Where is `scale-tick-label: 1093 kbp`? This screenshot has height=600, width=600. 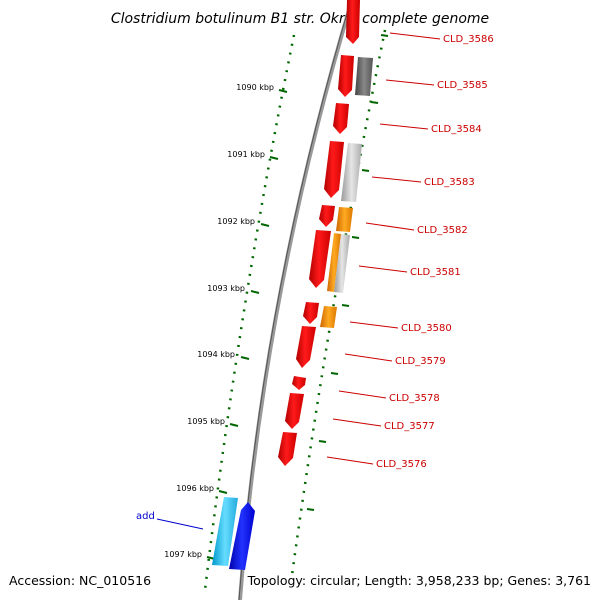
scale-tick-label: 1093 kbp is located at coordinates (226, 288).